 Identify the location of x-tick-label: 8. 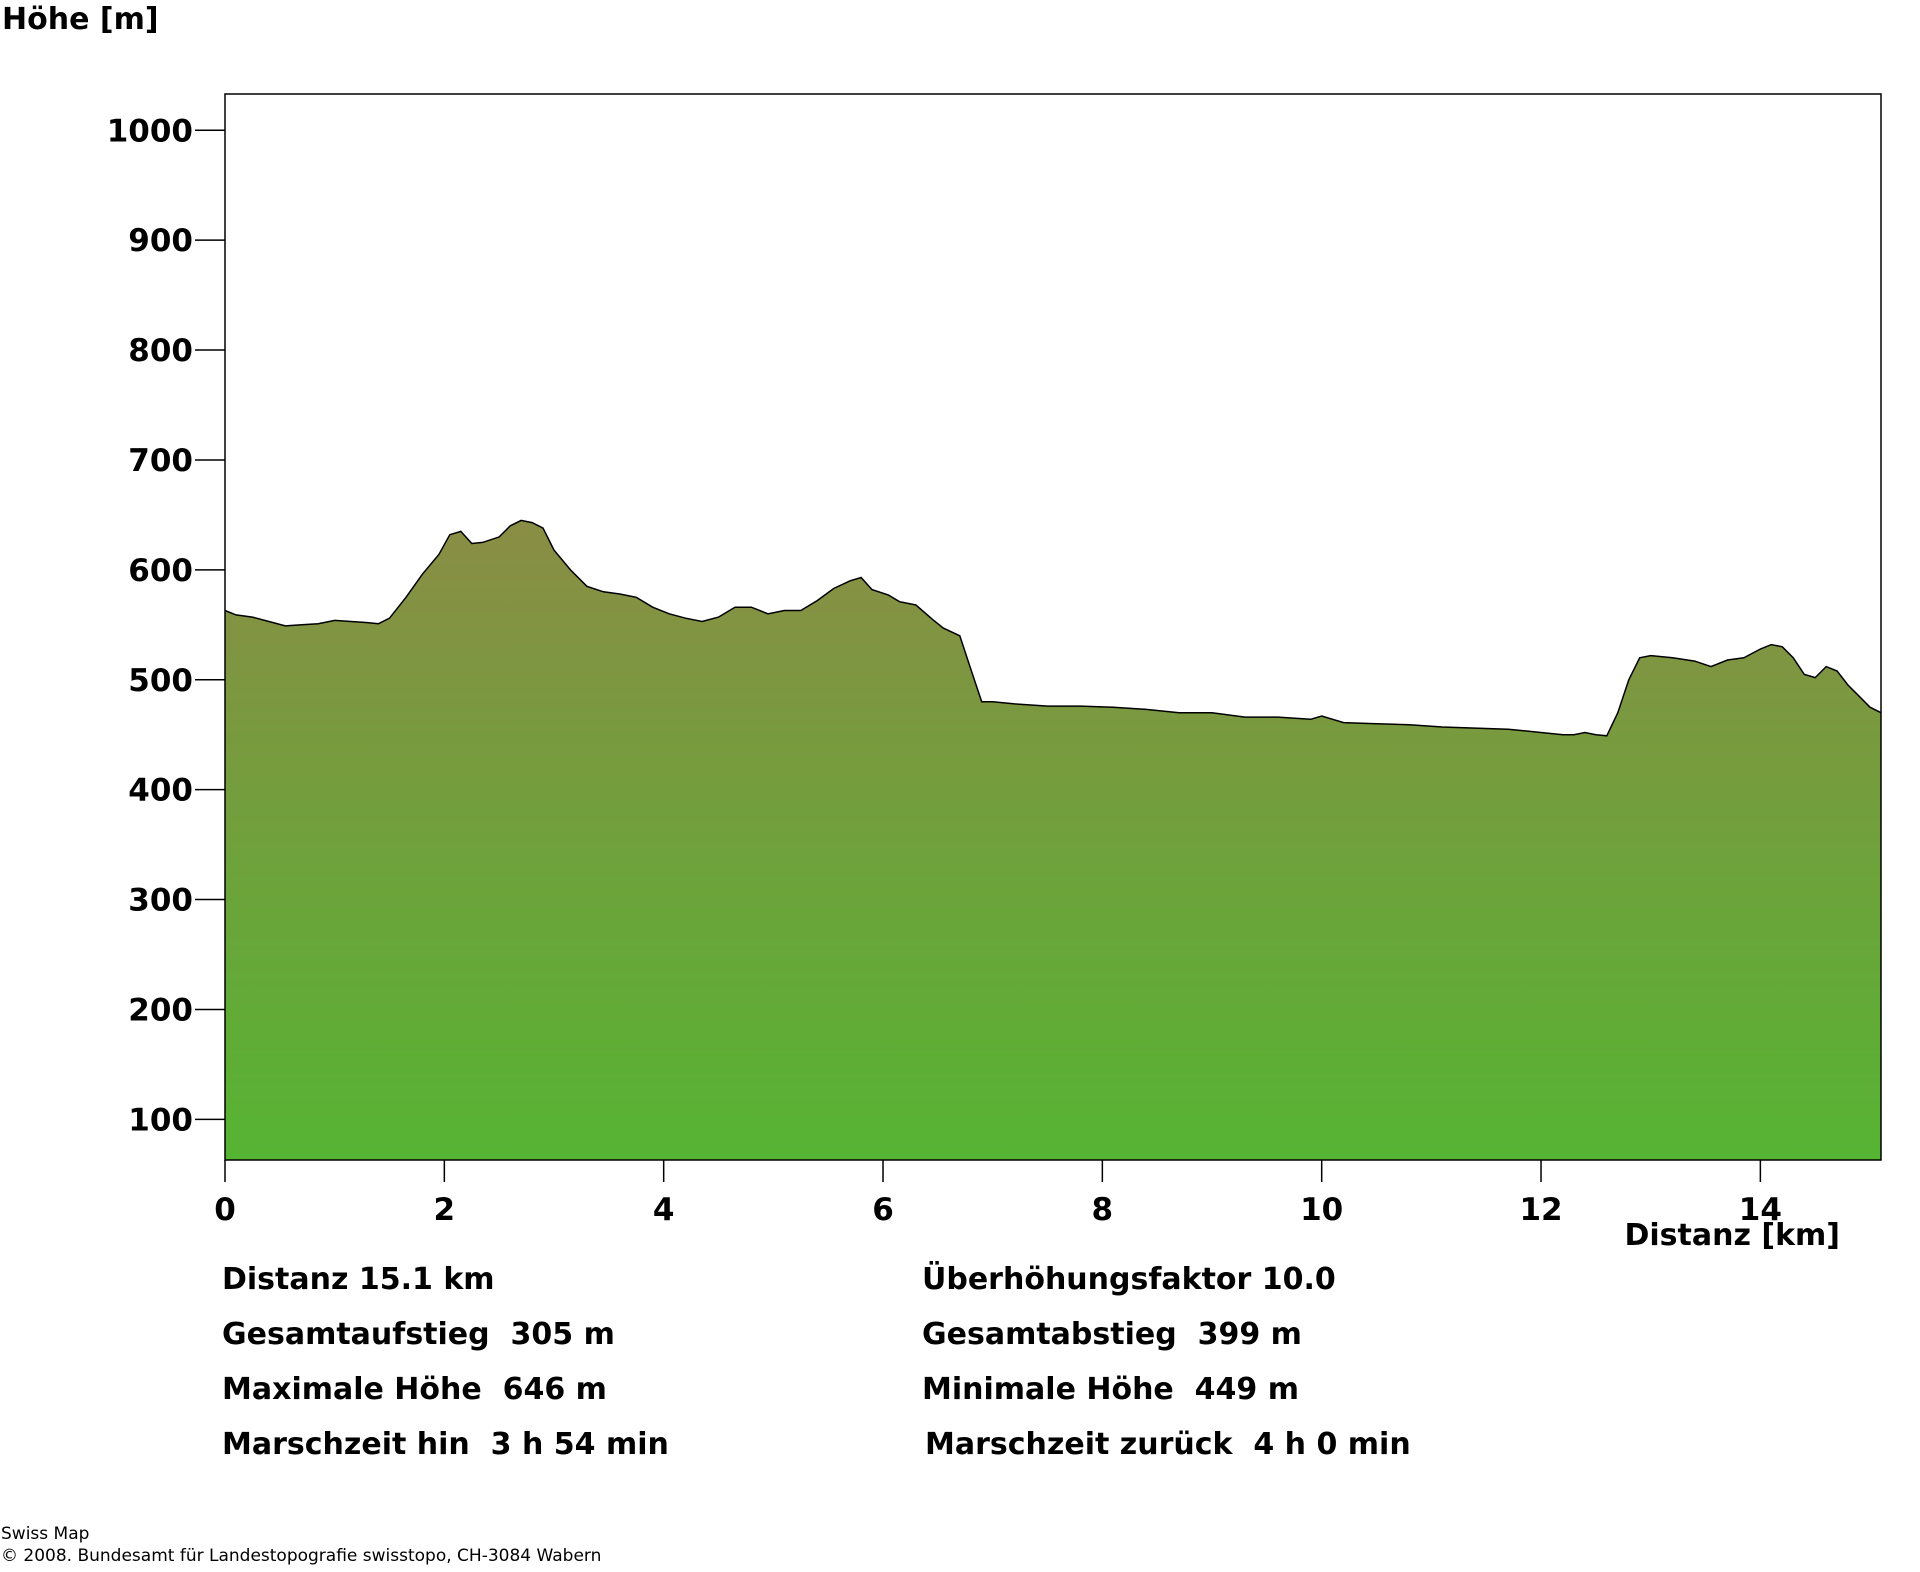
(1103, 1210).